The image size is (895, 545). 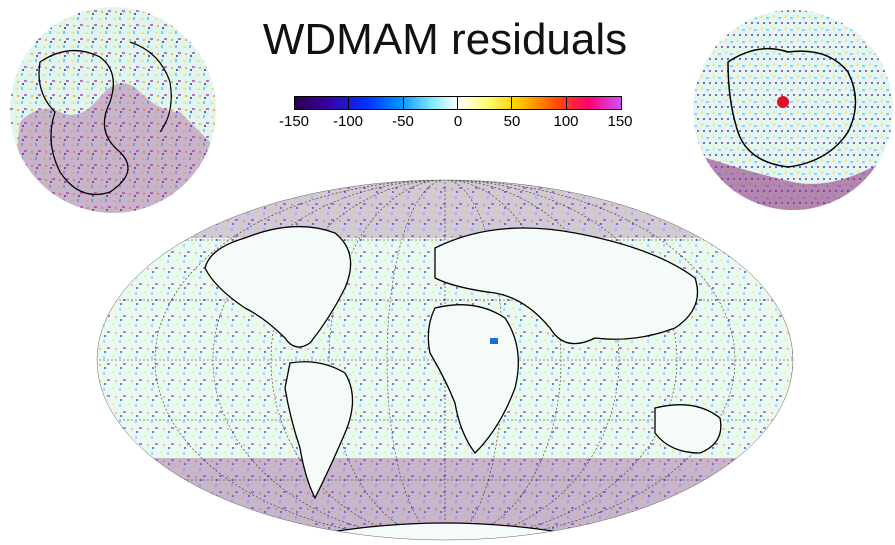 I want to click on colorbar-labels: -150 -100 -50 0 50 100 150, so click(x=460, y=123).